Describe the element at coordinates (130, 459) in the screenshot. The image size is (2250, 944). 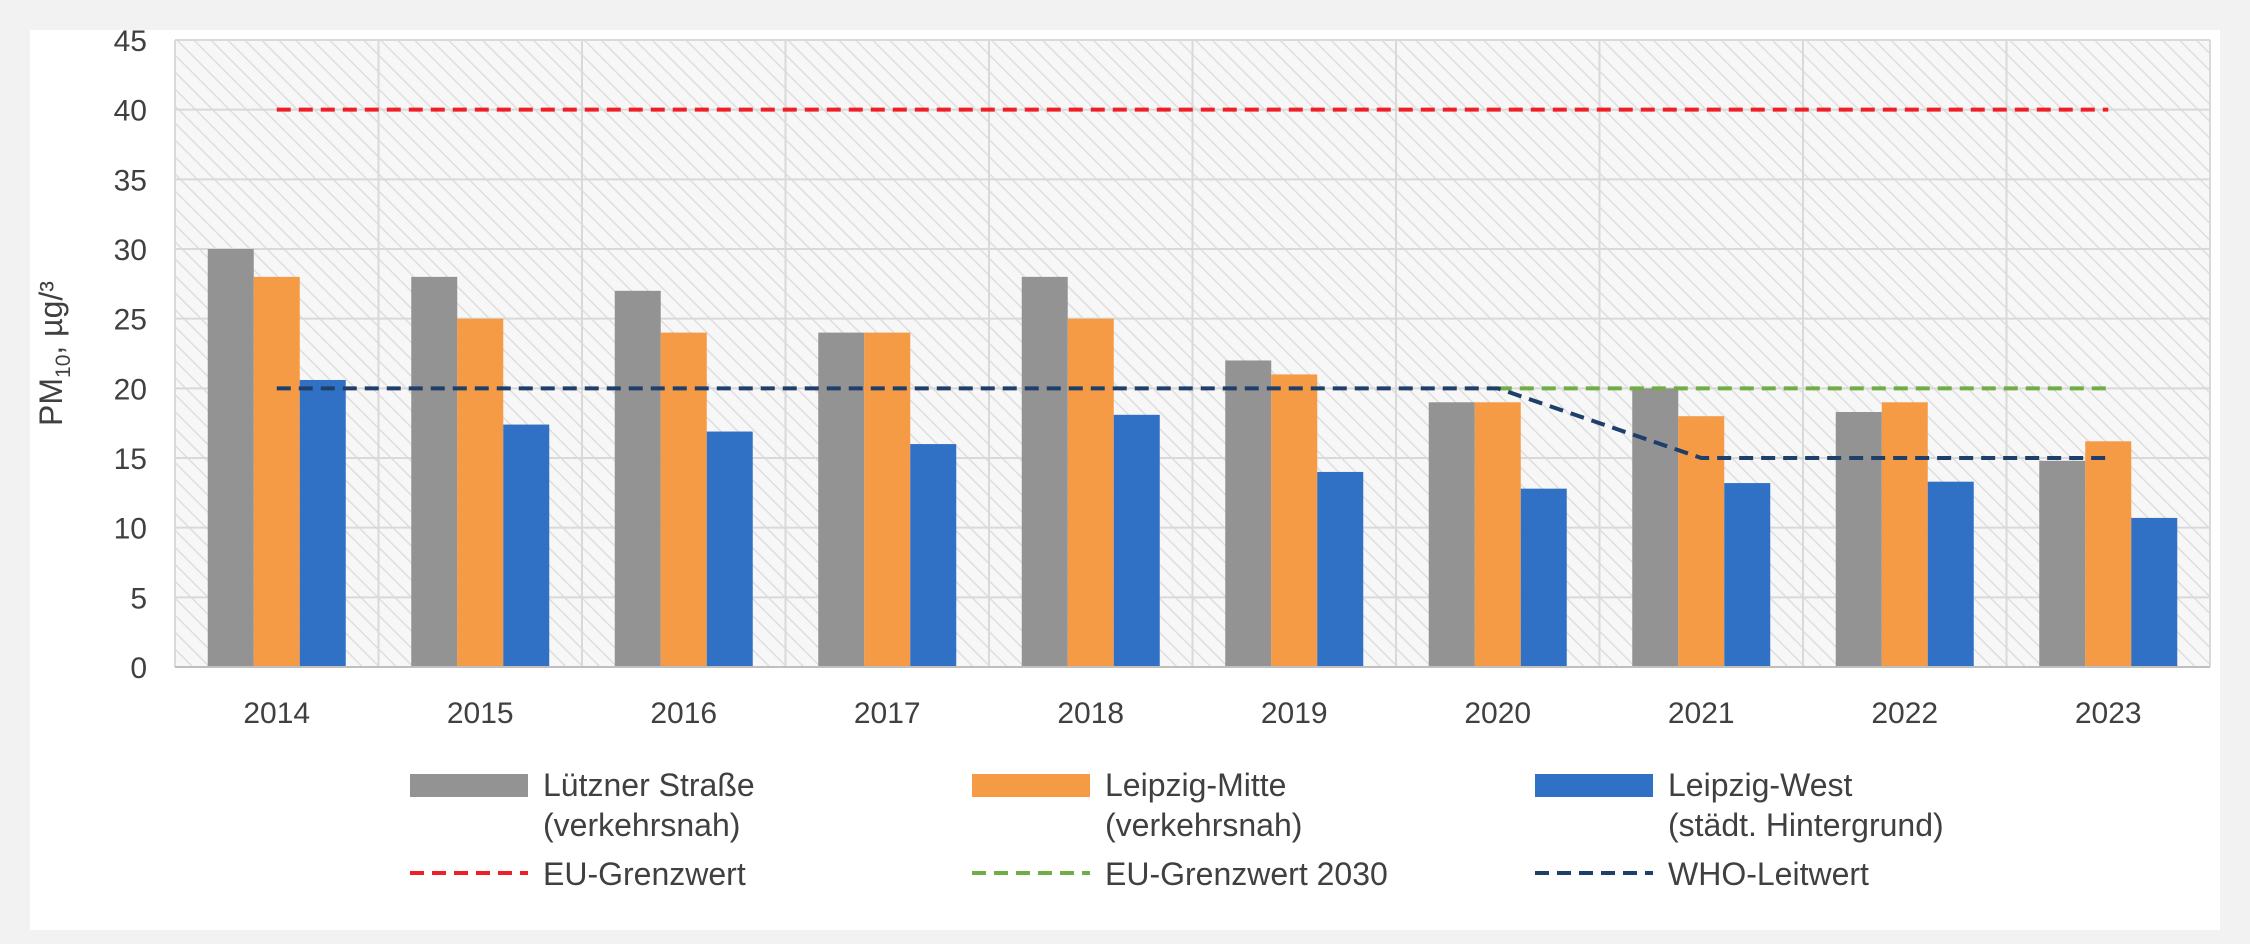
I see `y-tick-label: 15` at that location.